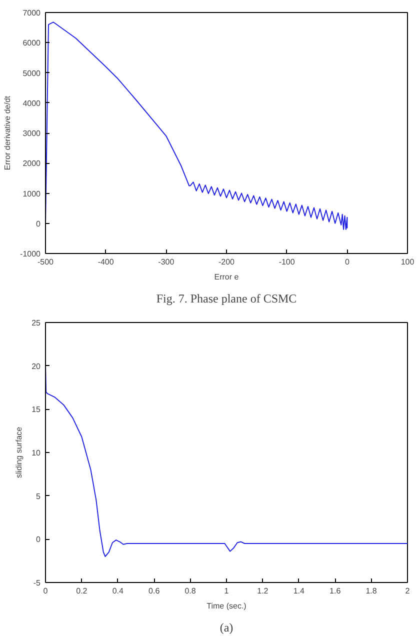 This screenshot has width=417, height=639. Describe the element at coordinates (372, 591) in the screenshot. I see `x-tick-label: 1.8` at that location.